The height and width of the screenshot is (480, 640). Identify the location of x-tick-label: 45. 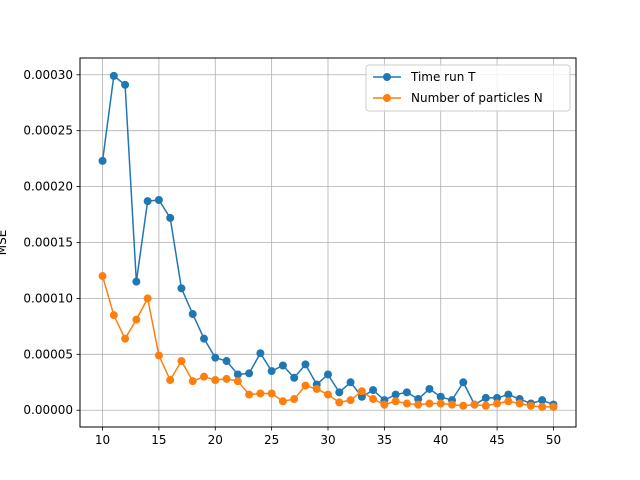
(496, 440).